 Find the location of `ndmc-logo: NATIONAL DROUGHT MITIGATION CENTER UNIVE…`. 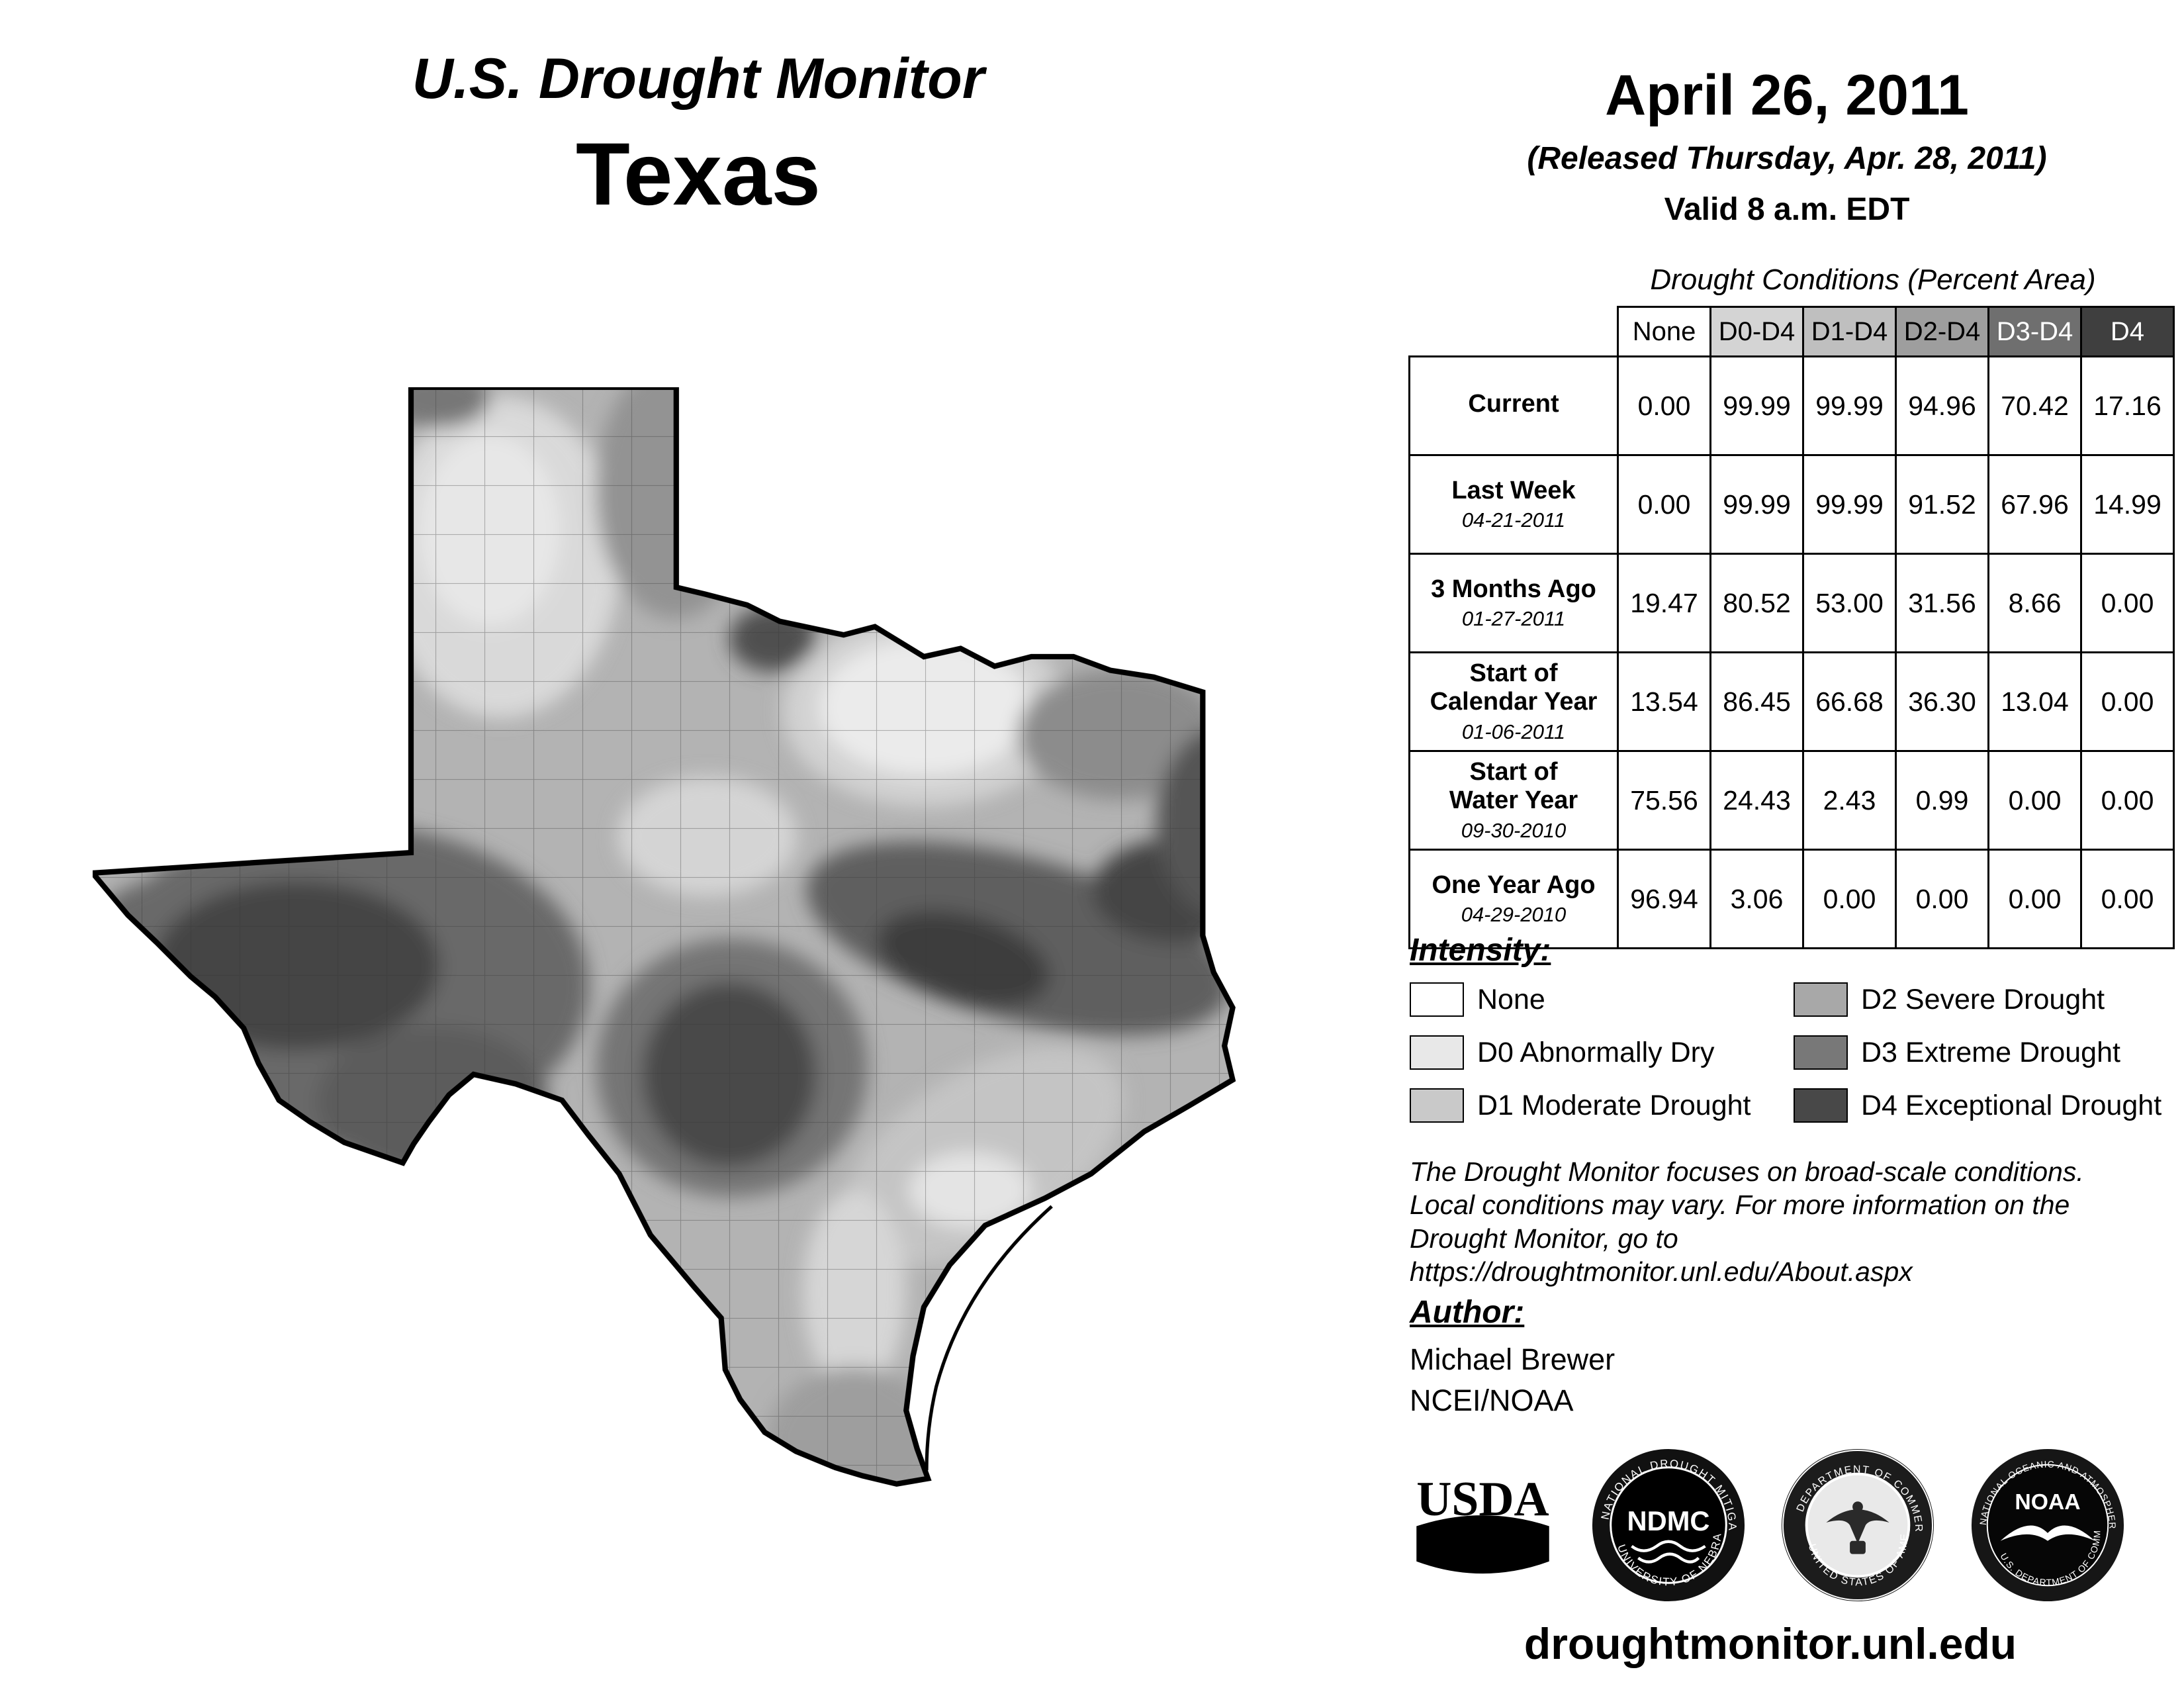

ndmc-logo: NATIONAL DROUGHT MITIGATION CENTER UNIVE… is located at coordinates (1667, 1524).